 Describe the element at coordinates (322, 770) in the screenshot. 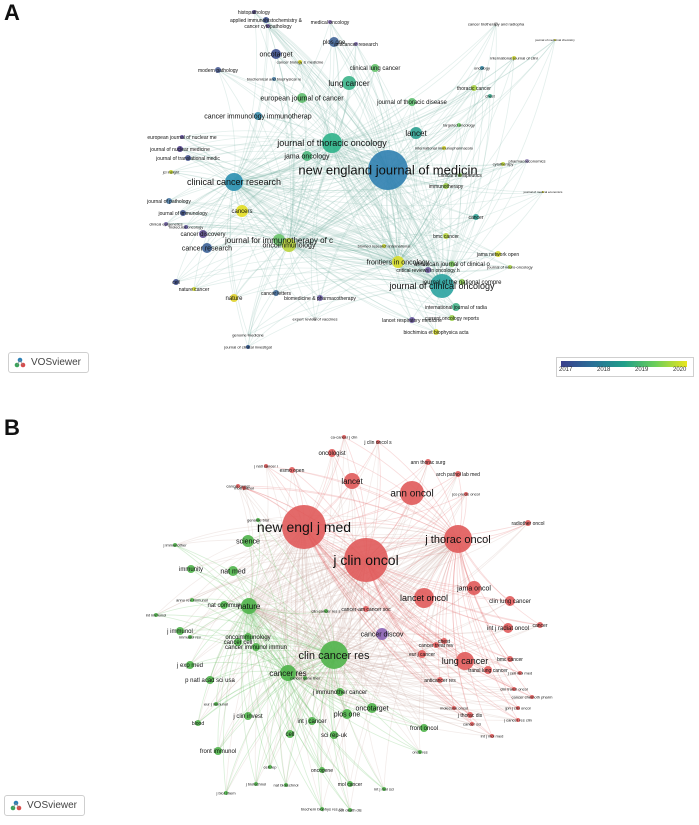

I see `node-oncogene` at that location.